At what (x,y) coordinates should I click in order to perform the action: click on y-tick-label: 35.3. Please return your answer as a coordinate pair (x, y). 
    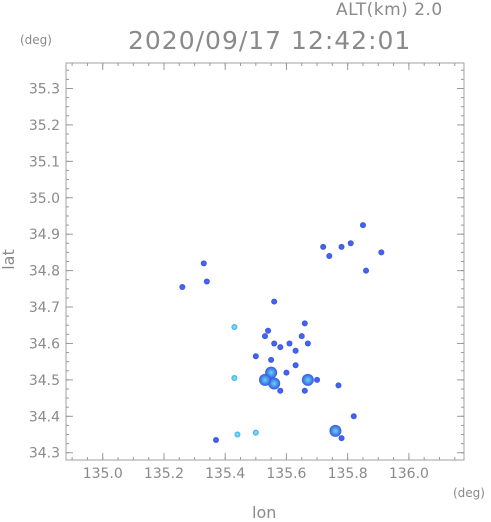
    Looking at the image, I should click on (44, 89).